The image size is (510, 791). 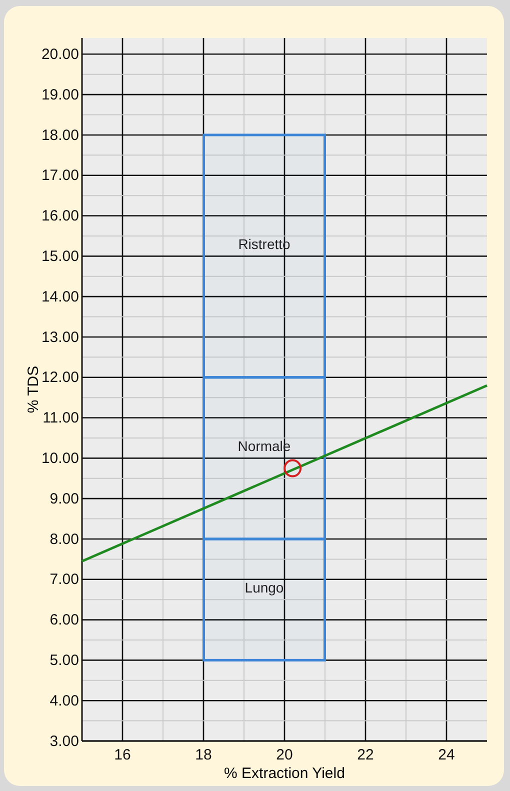 What do you see at coordinates (64, 701) in the screenshot?
I see `y-tick-label: 4.00` at bounding box center [64, 701].